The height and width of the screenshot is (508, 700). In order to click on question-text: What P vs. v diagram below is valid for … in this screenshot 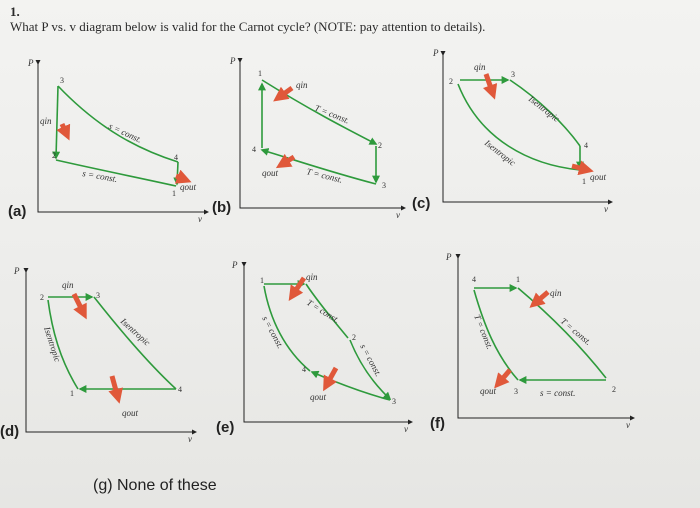, I will do `click(248, 26)`.